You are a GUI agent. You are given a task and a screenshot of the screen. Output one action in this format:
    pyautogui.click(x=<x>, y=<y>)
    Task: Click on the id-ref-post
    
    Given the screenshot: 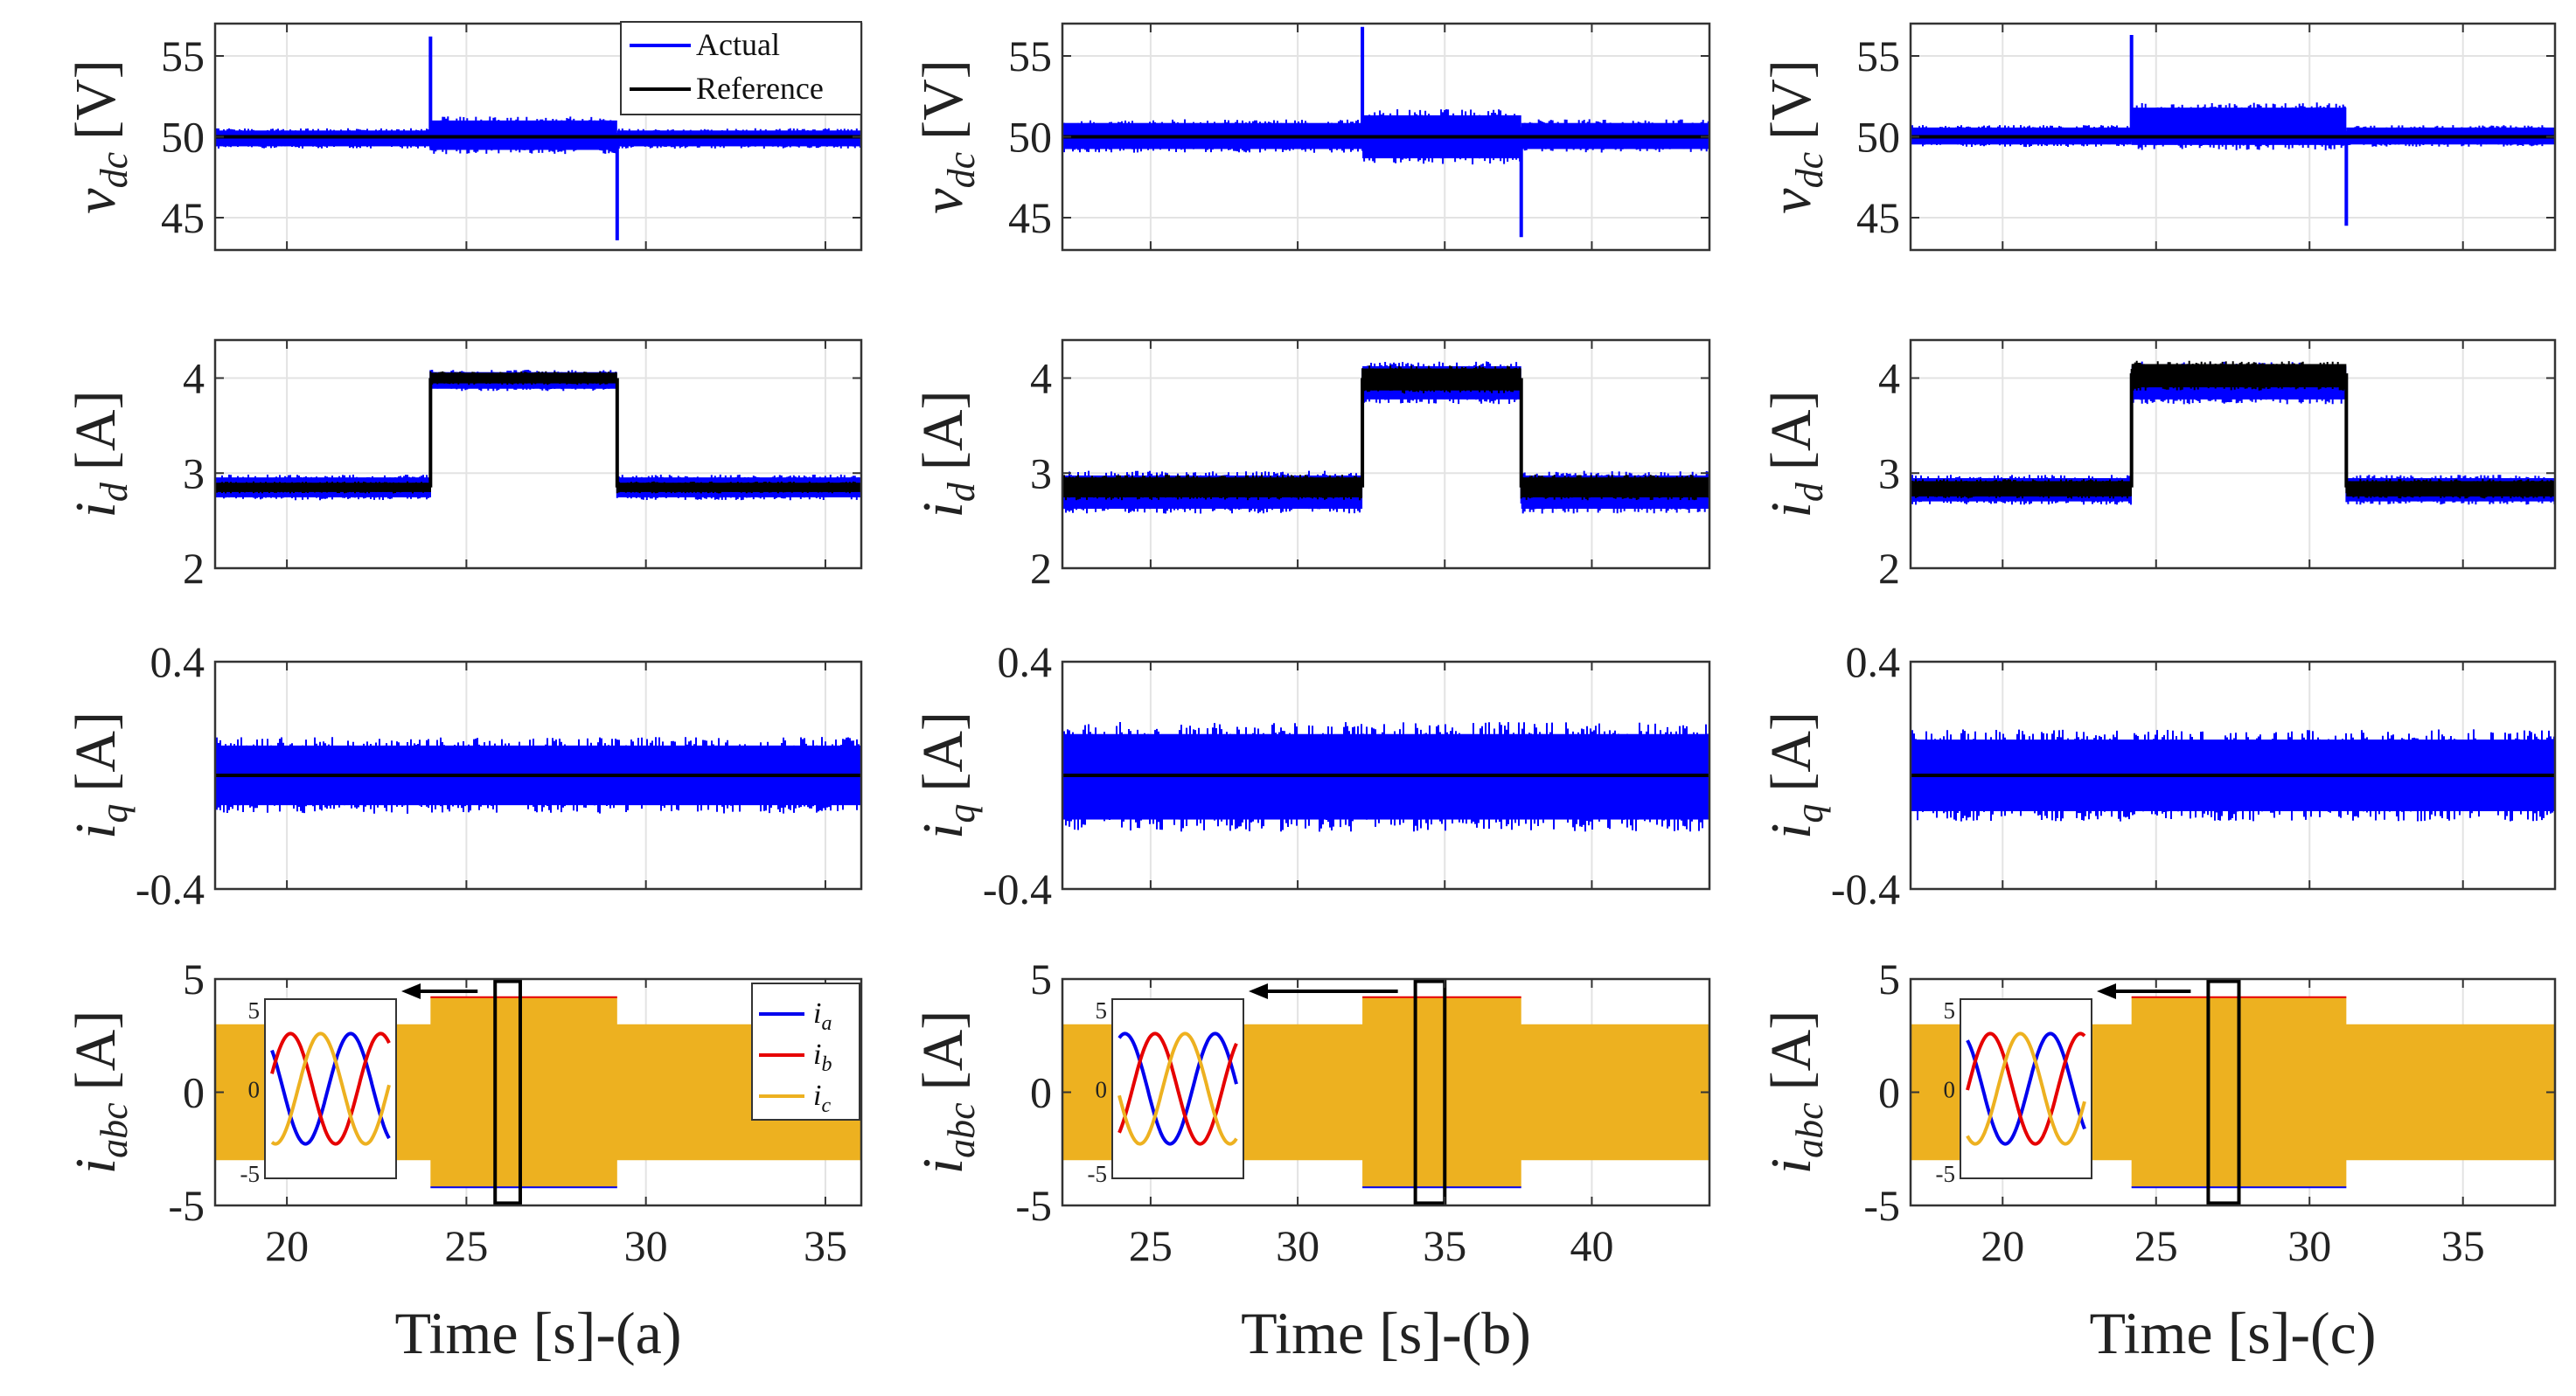 What is the action you would take?
    pyautogui.click(x=738, y=487)
    